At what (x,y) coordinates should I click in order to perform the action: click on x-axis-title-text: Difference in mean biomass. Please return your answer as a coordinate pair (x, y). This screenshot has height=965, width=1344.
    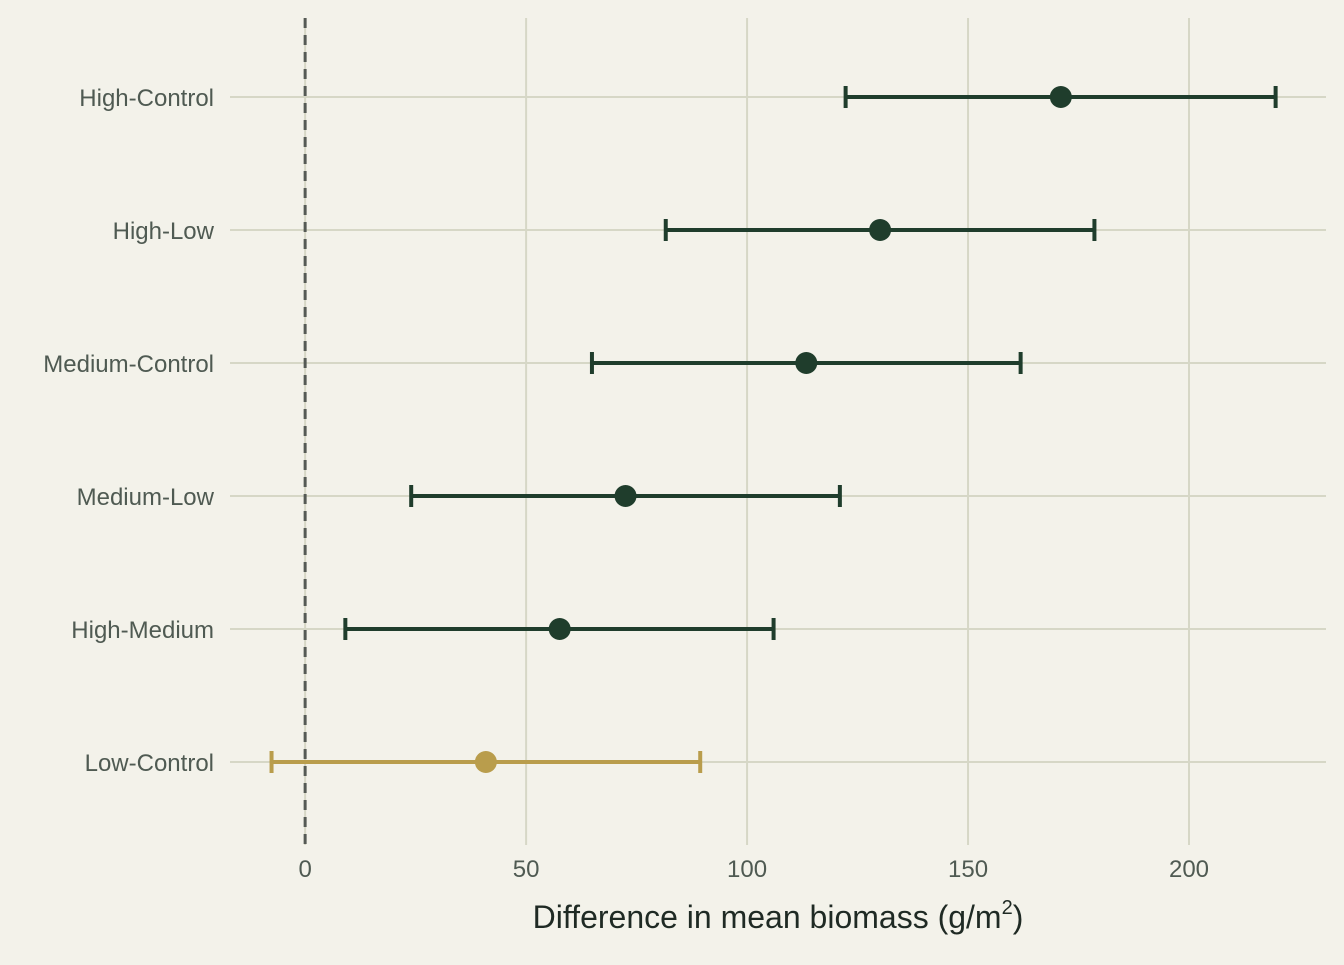
    Looking at the image, I should click on (731, 917).